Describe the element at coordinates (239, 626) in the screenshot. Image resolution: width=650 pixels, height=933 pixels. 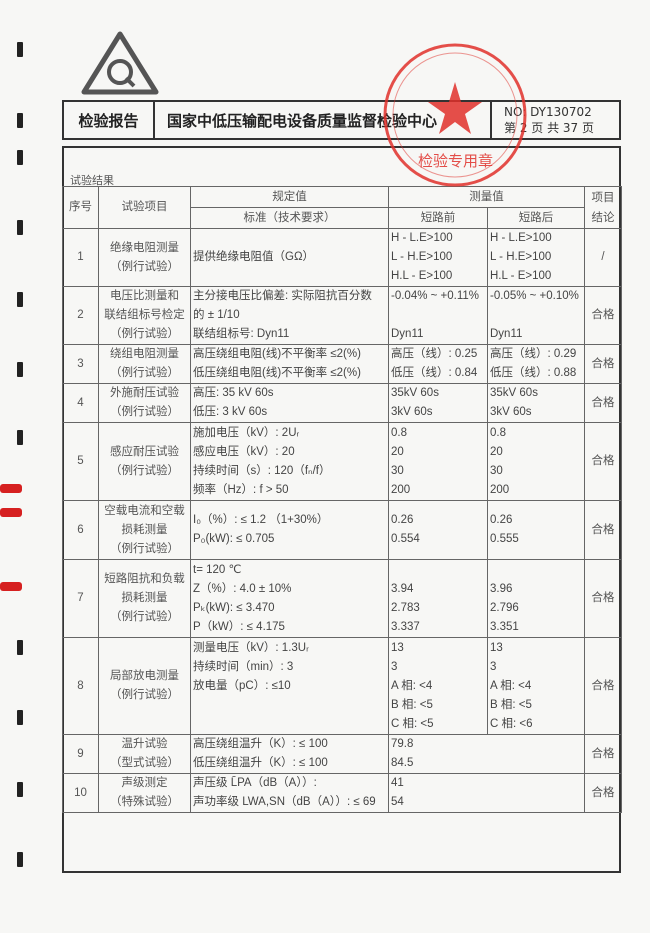
I see `spec-requirement-line: P（kW）: ≤ 4.175` at that location.